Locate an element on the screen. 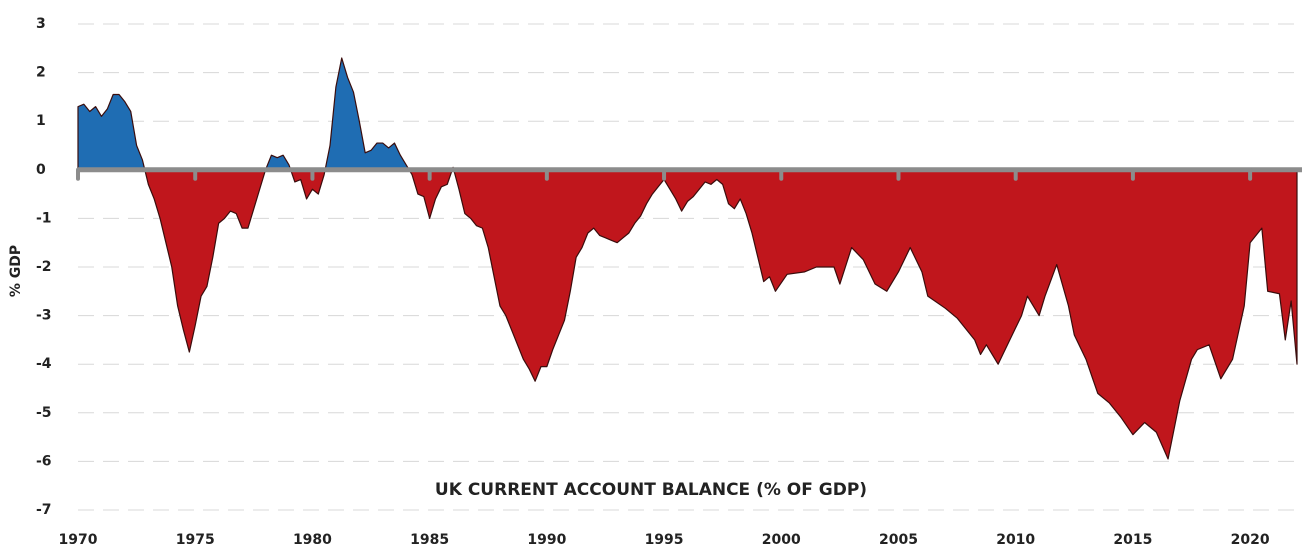 This screenshot has width=1302, height=549. y-tick-label: -7 is located at coordinates (44, 510).